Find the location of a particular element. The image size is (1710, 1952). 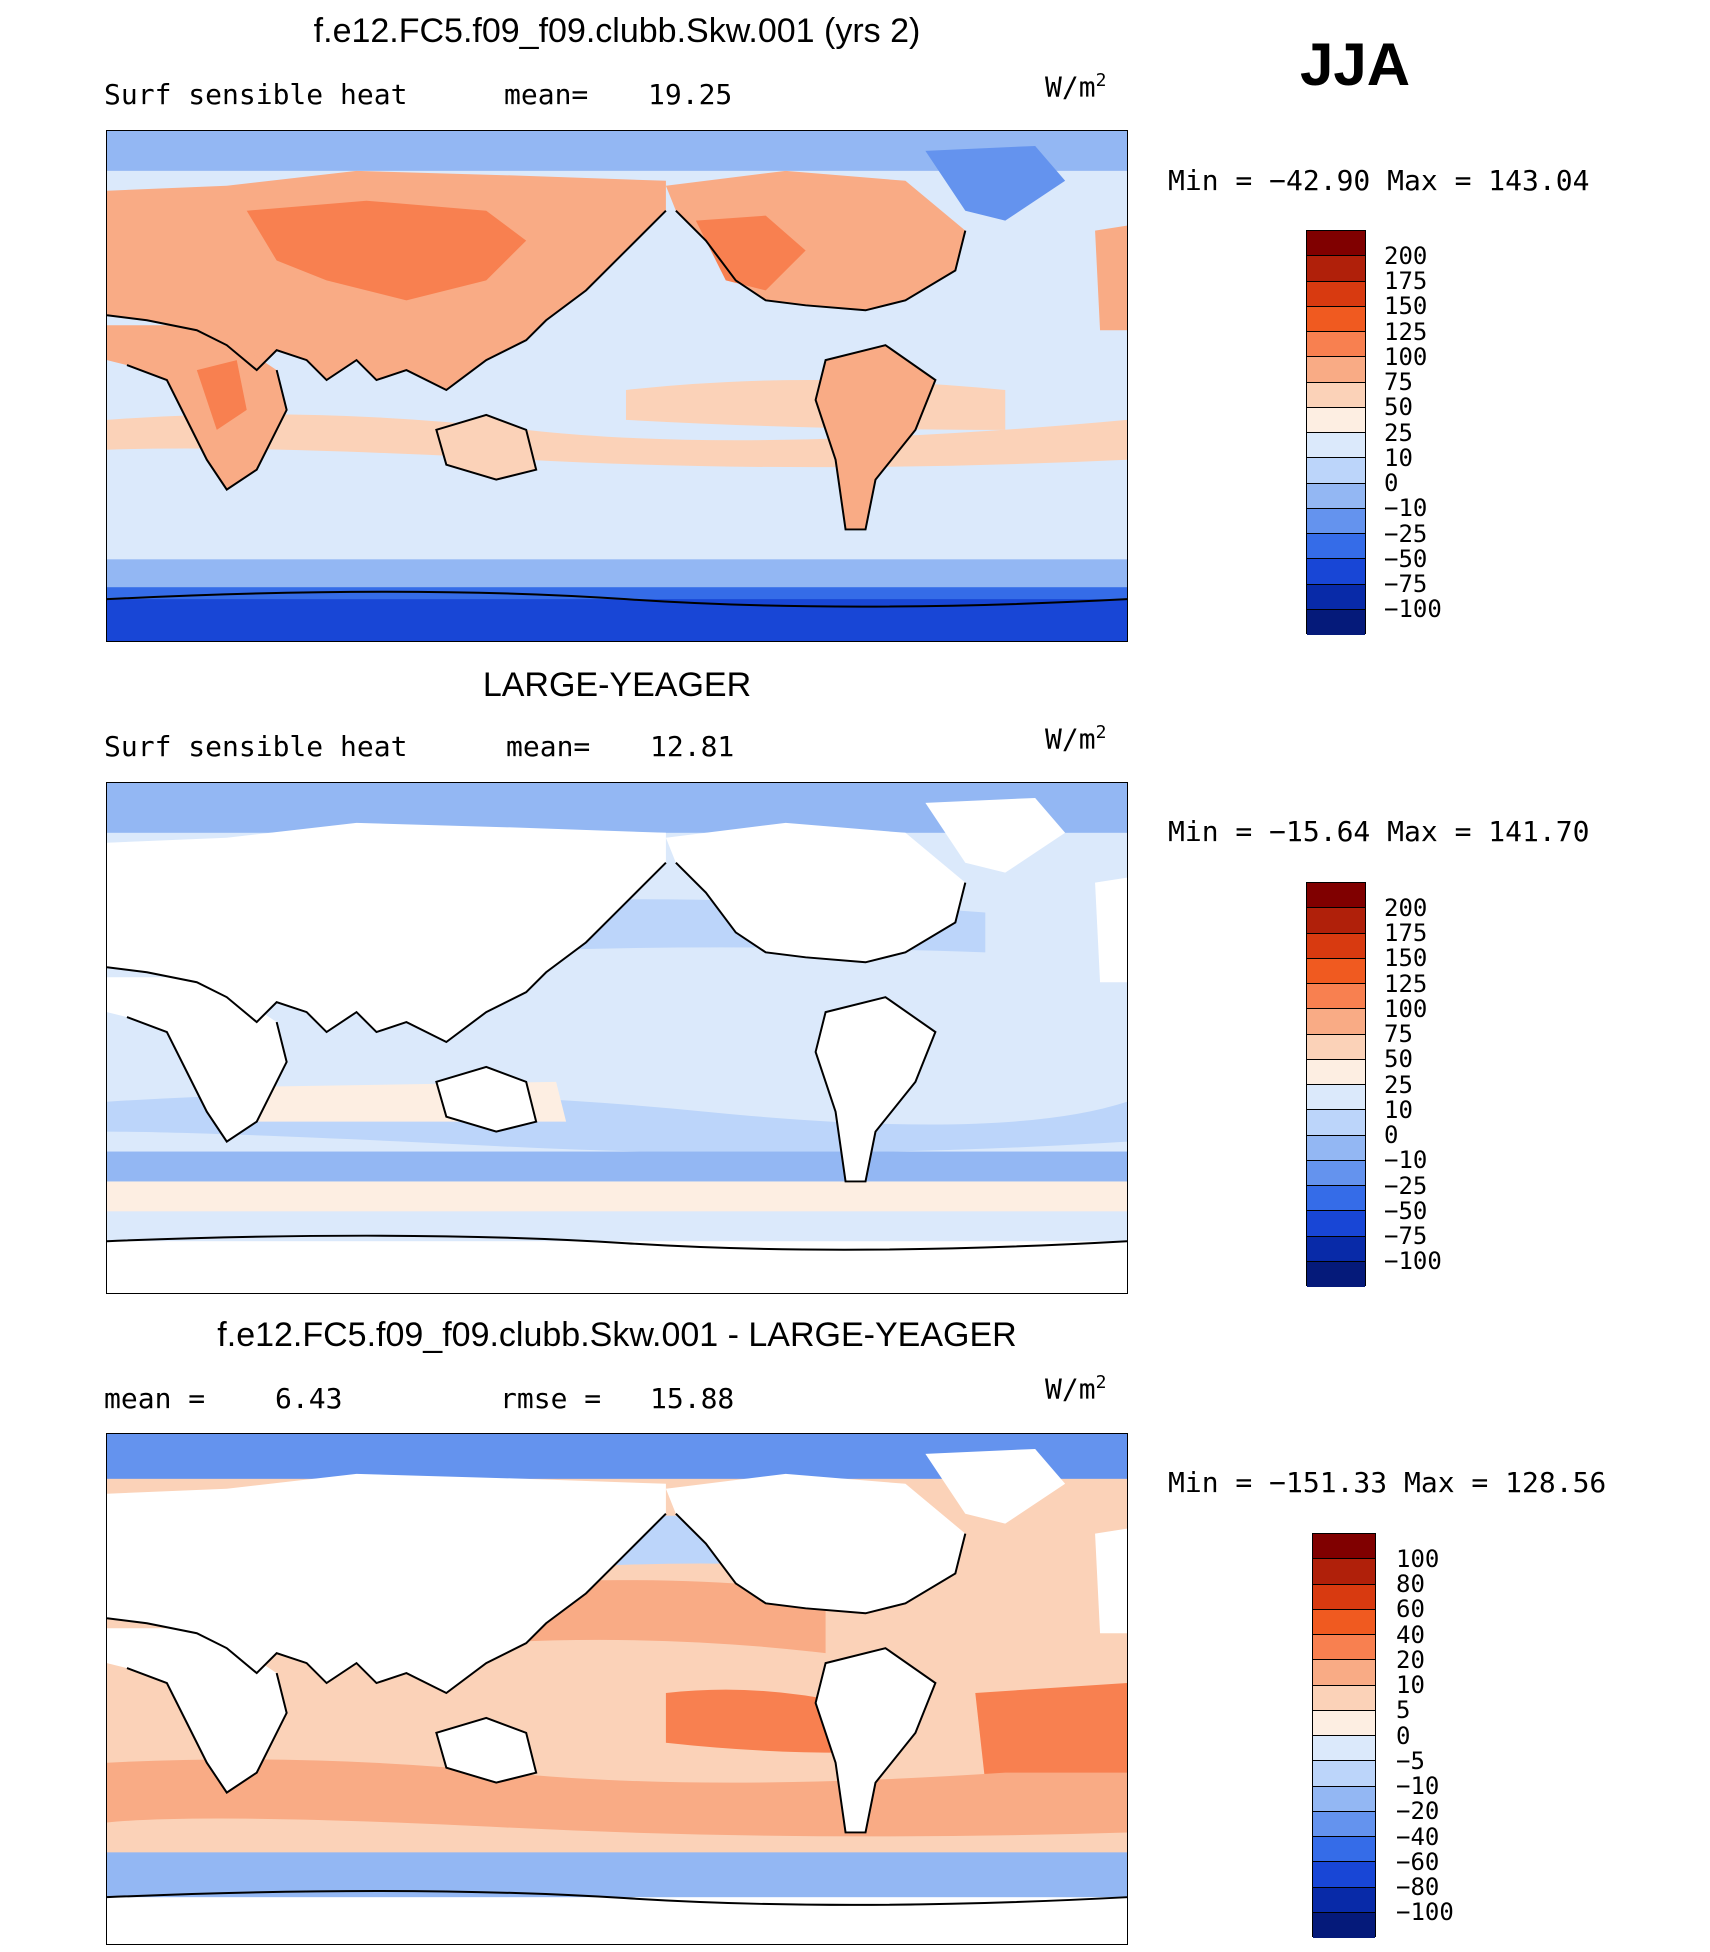

panel-3-units: W/m2 is located at coordinates (1076, 1389).